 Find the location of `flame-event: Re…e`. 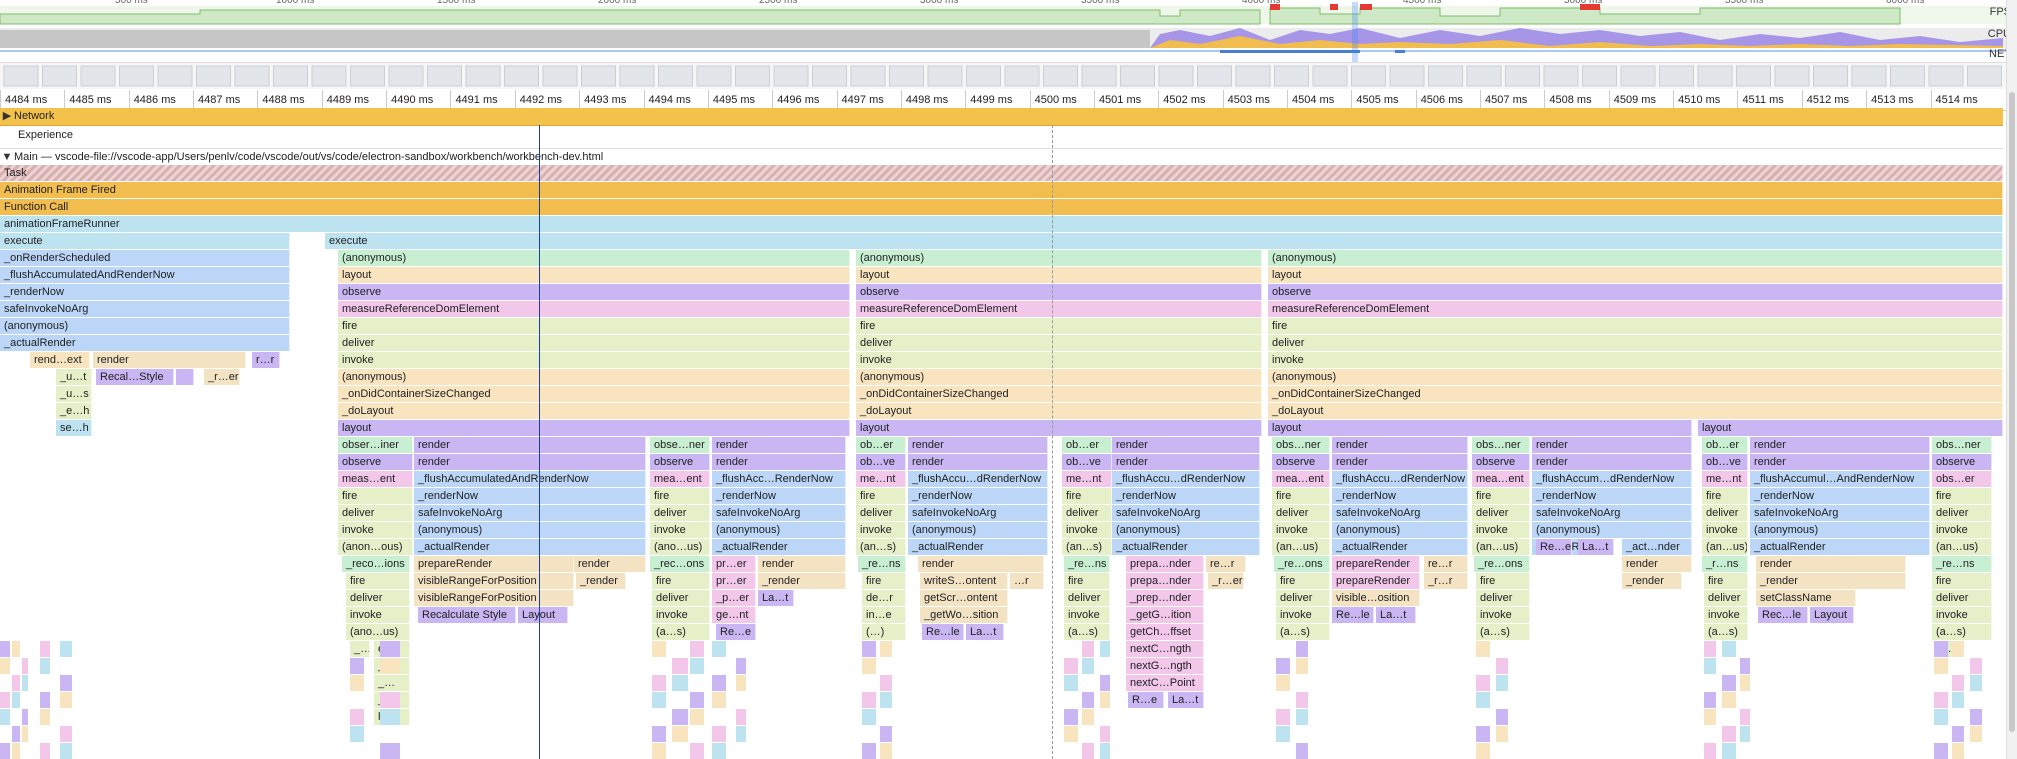

flame-event: Re…e is located at coordinates (1554, 547).